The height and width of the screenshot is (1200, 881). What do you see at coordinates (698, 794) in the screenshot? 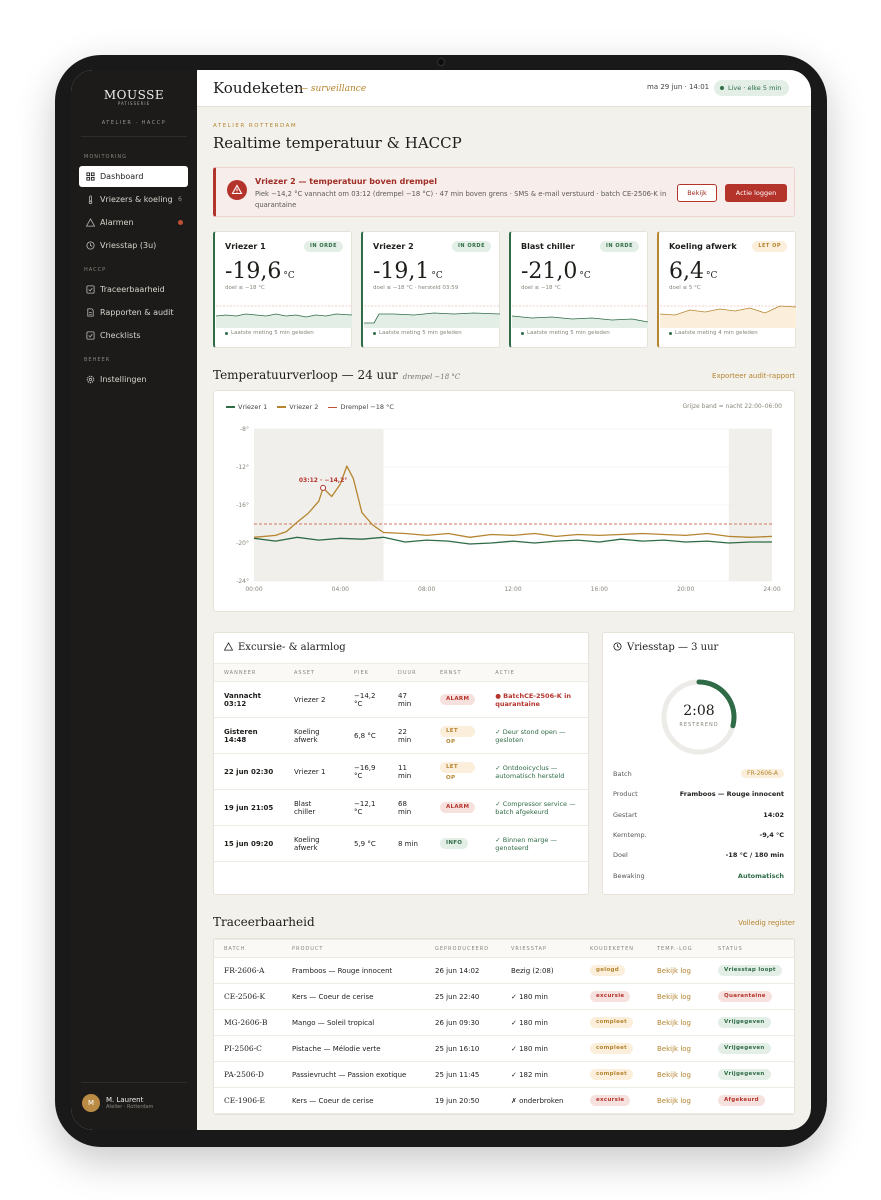
I see `freeze-row: Product Framboos — Rouge innocent` at bounding box center [698, 794].